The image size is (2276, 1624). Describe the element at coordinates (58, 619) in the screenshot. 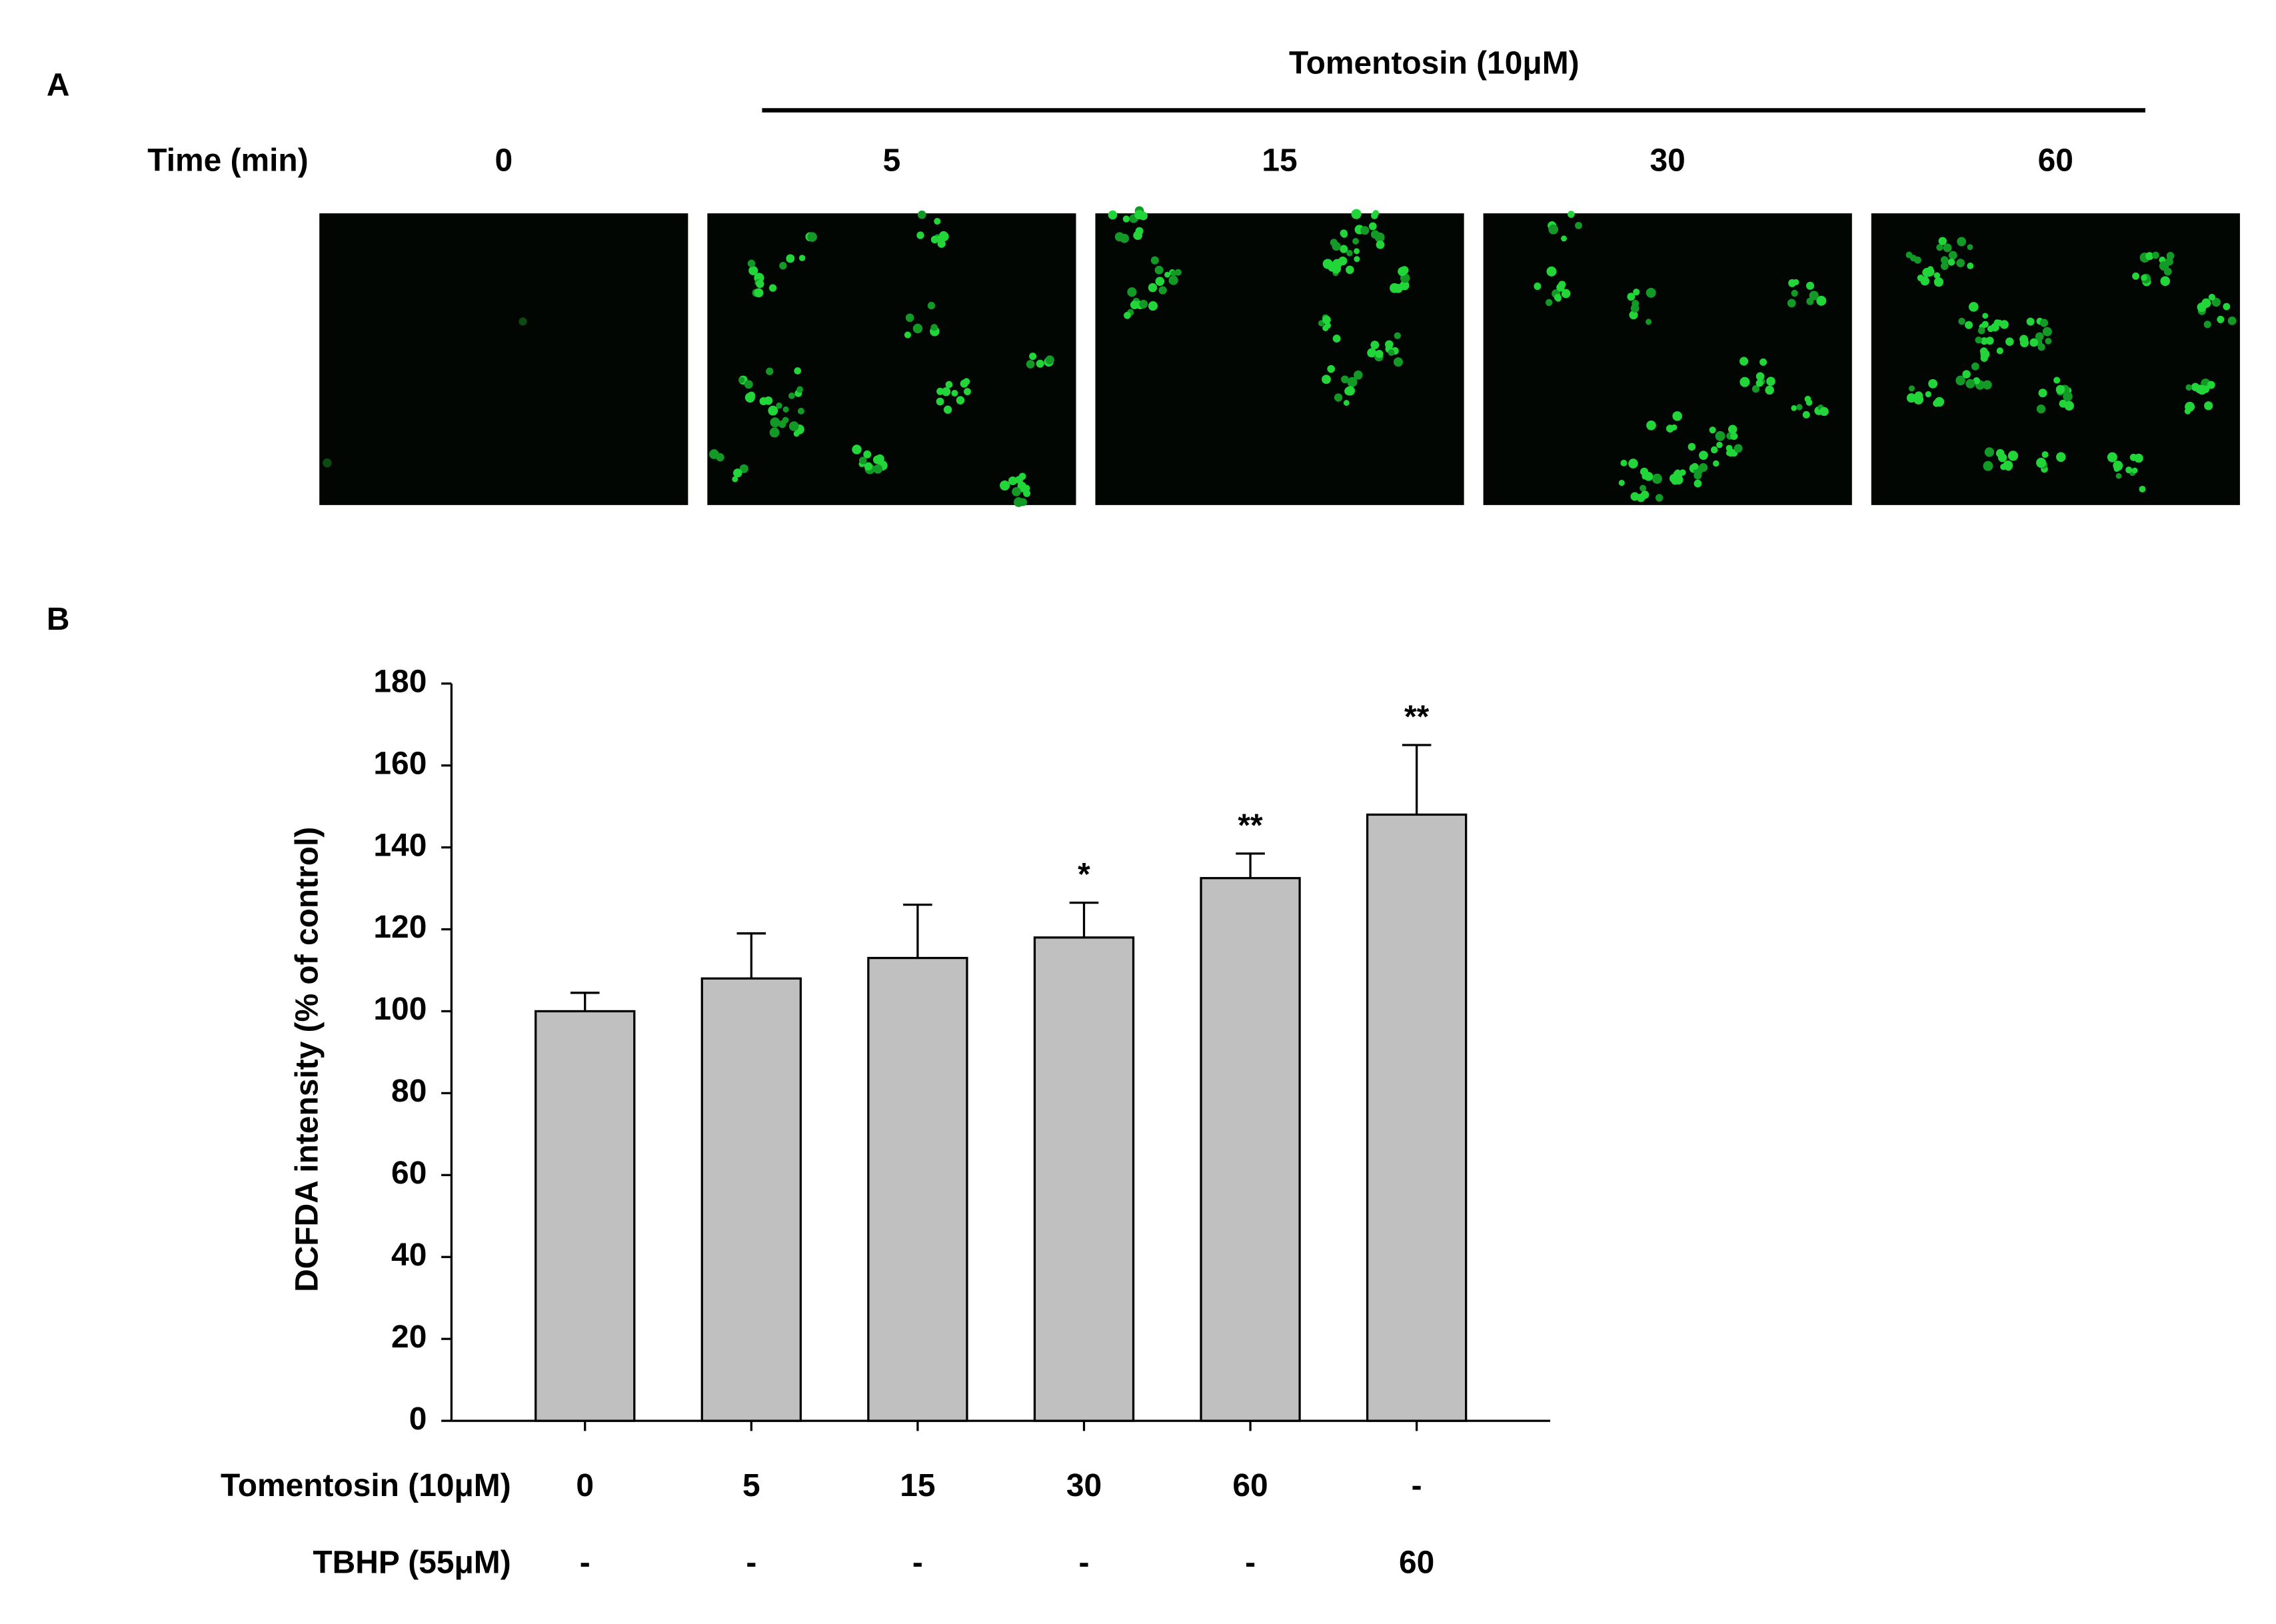

I see `panel-label: B` at that location.